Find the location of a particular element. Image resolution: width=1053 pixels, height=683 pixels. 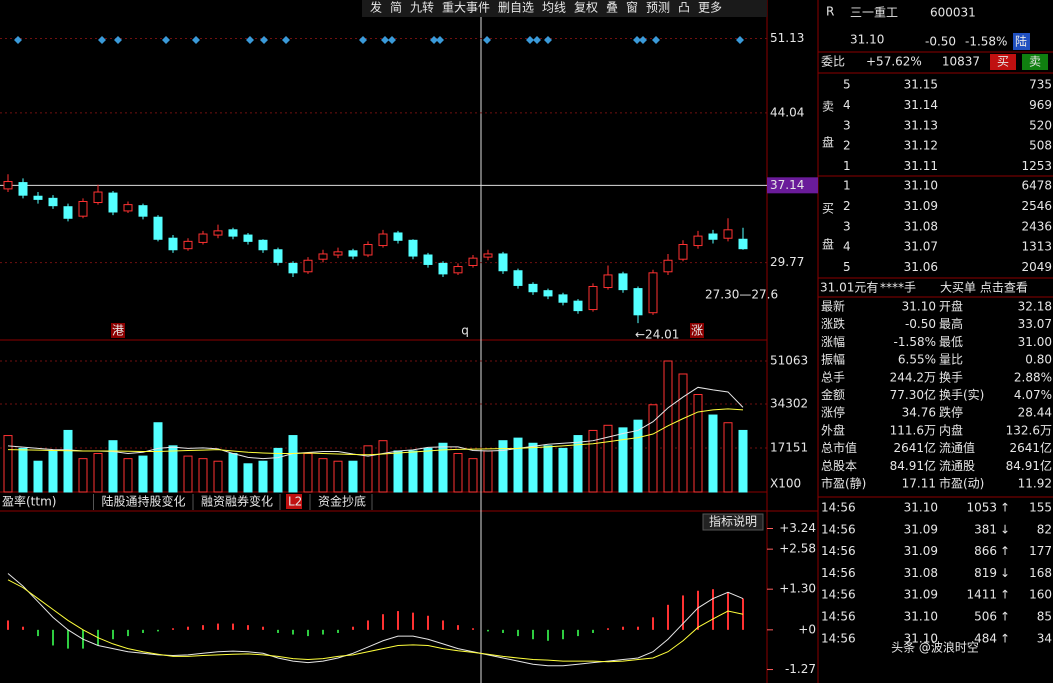

y-tick-label: -1.27 is located at coordinates (800, 669).